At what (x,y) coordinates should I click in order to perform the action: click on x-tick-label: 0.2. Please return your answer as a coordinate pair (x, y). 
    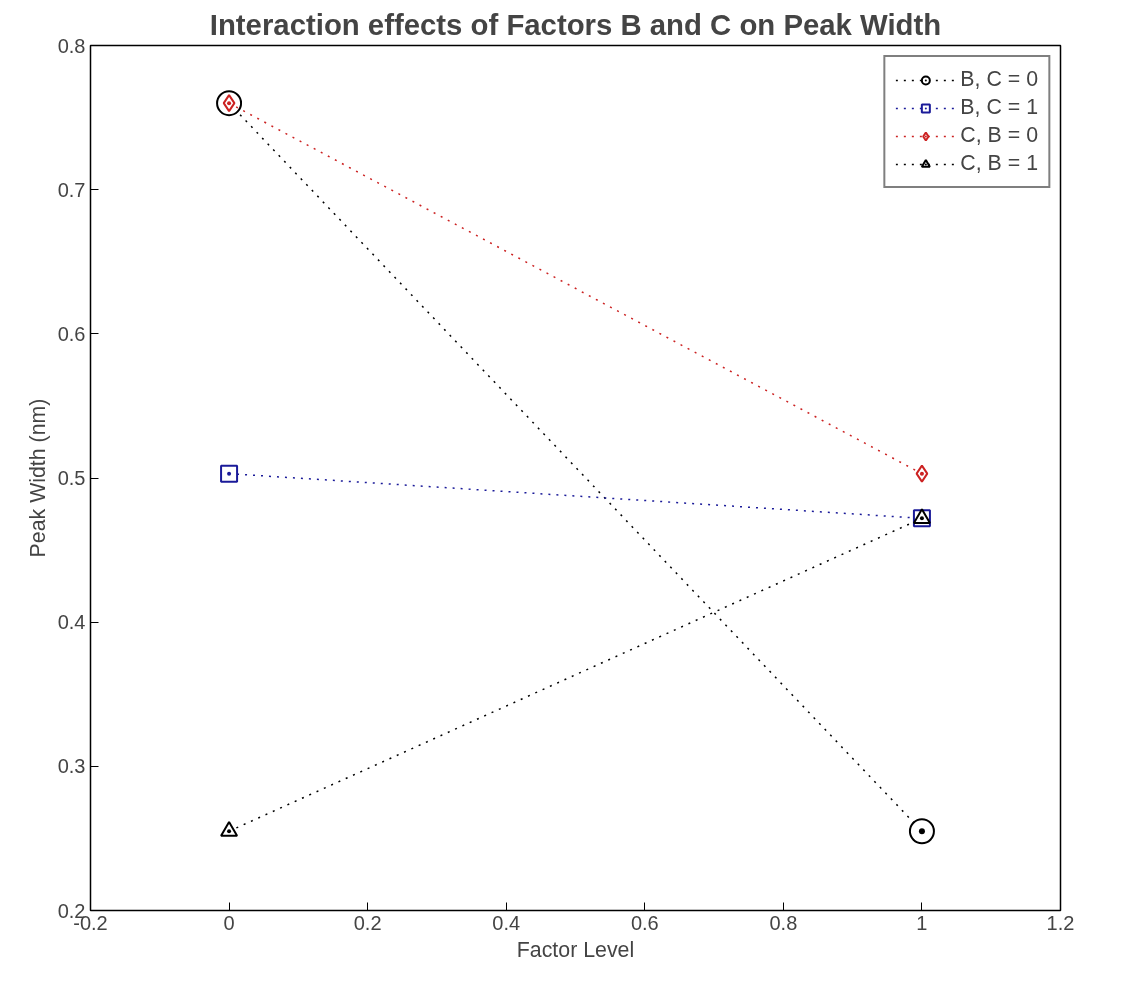
    Looking at the image, I should click on (367, 922).